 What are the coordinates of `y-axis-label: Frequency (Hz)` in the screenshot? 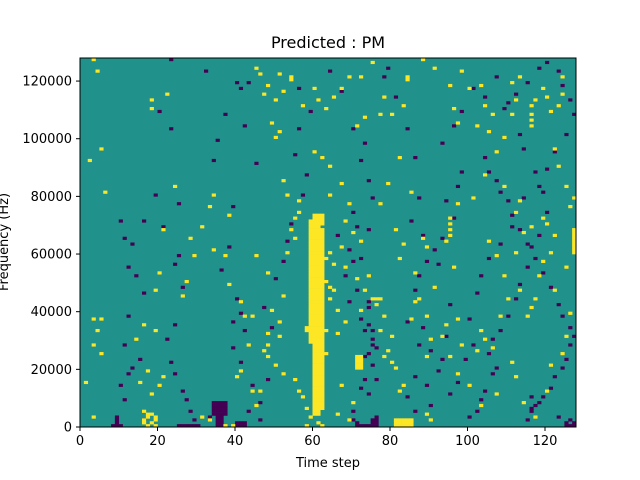 It's located at (6, 242).